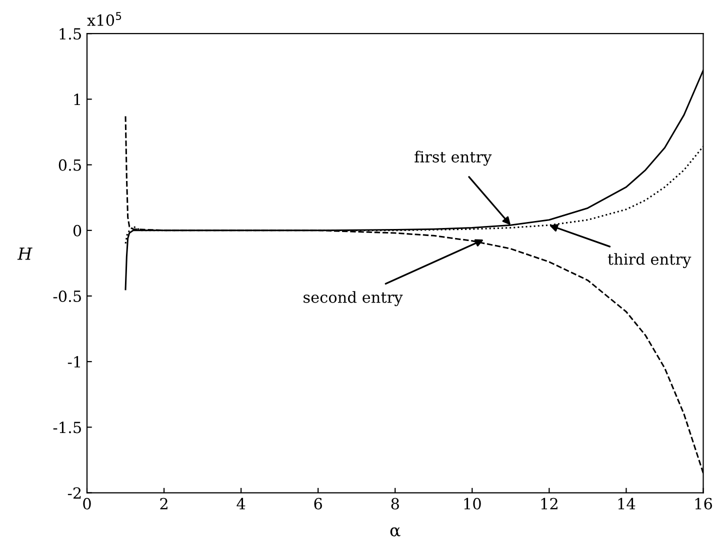 This screenshot has height=560, width=725. Describe the element at coordinates (472, 504) in the screenshot. I see `x-tick-label: 10` at that location.